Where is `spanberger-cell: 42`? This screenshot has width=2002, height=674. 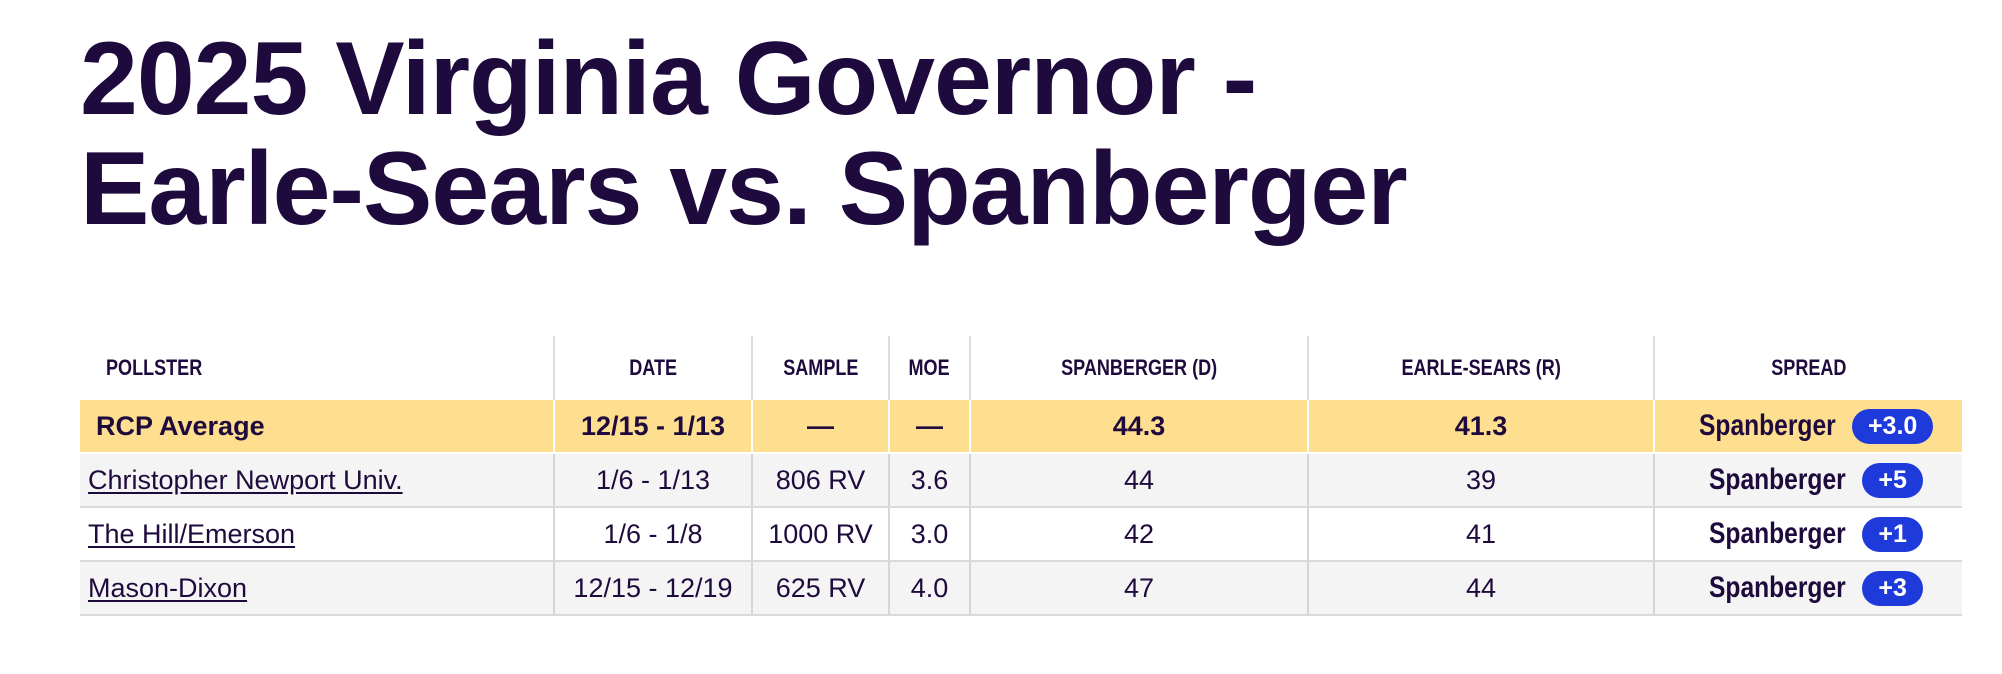
spanberger-cell: 42 is located at coordinates (1138, 534).